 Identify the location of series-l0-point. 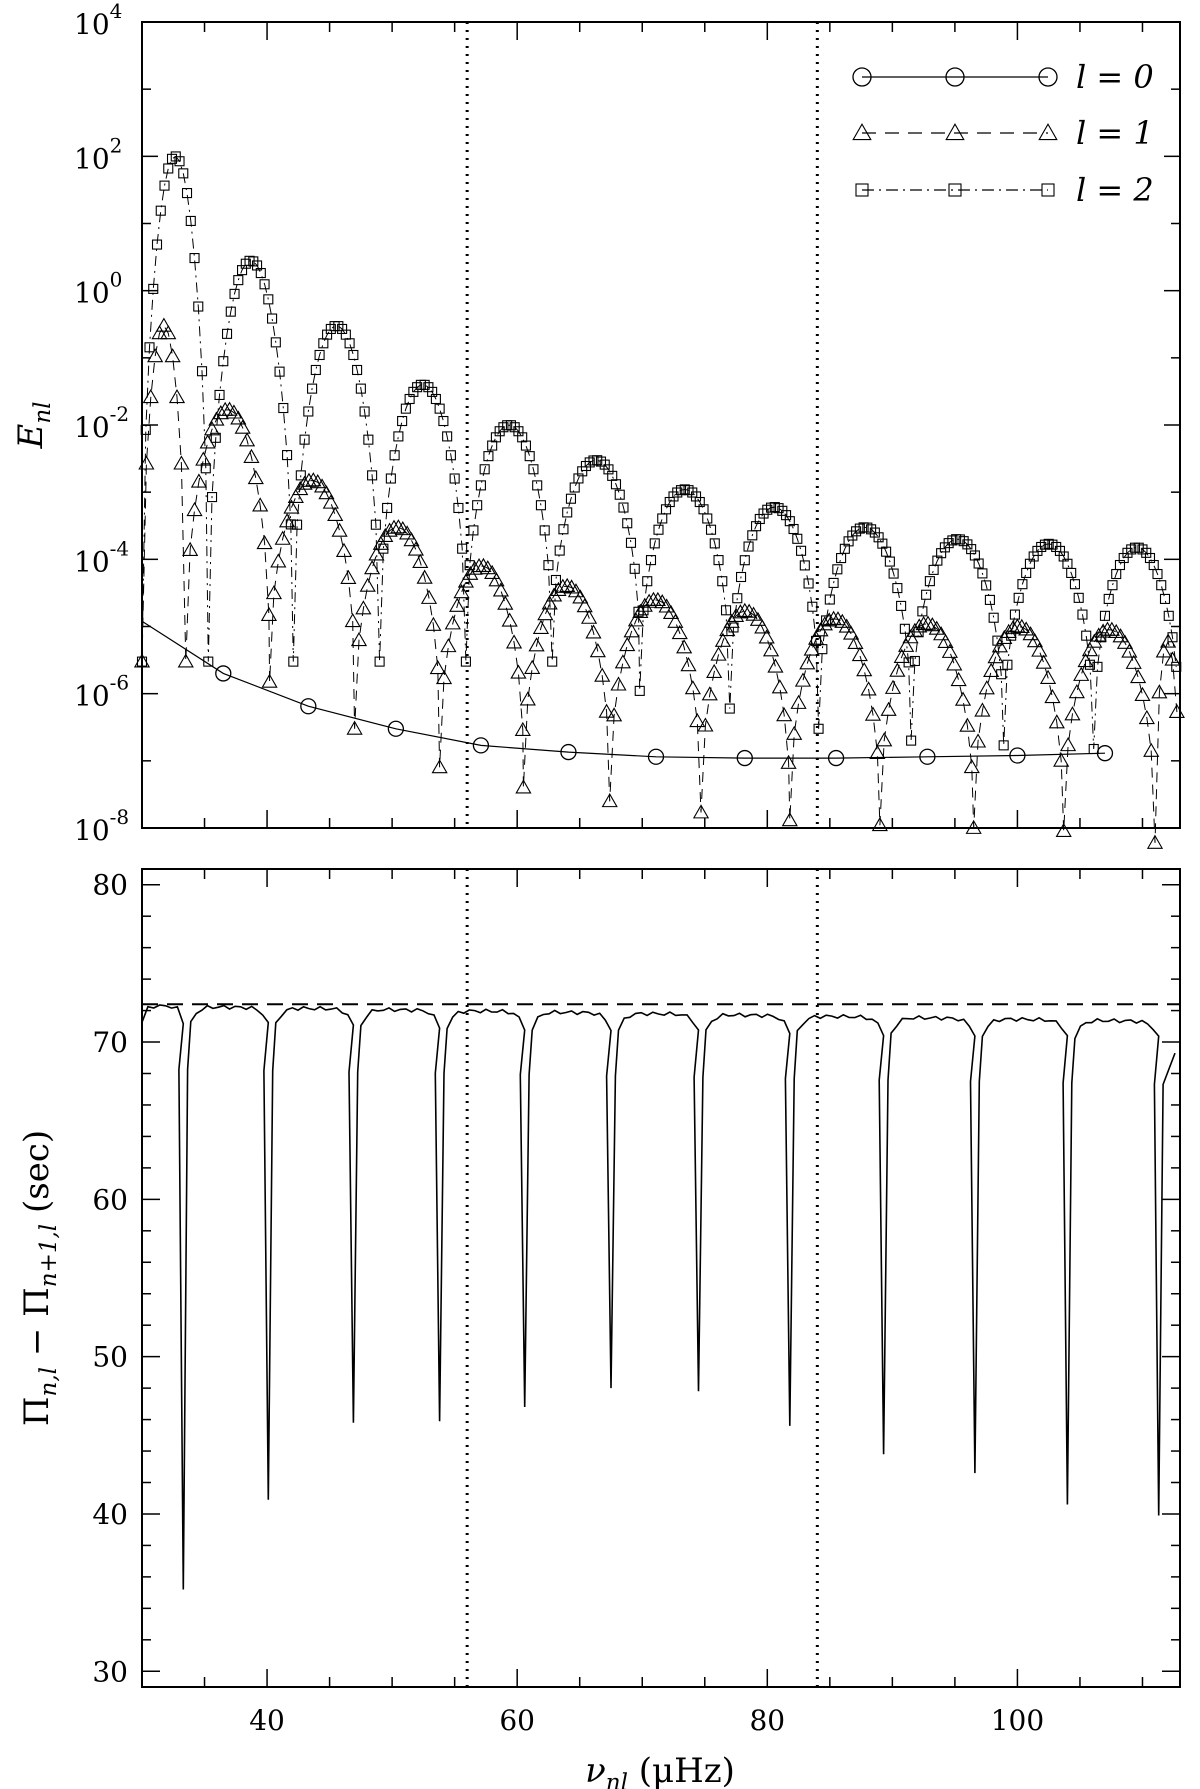
(927, 756).